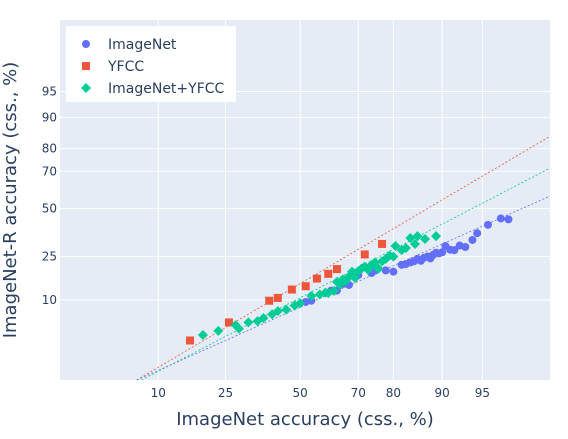  What do you see at coordinates (49, 209) in the screenshot?
I see `y-tick-label-50: 50` at bounding box center [49, 209].